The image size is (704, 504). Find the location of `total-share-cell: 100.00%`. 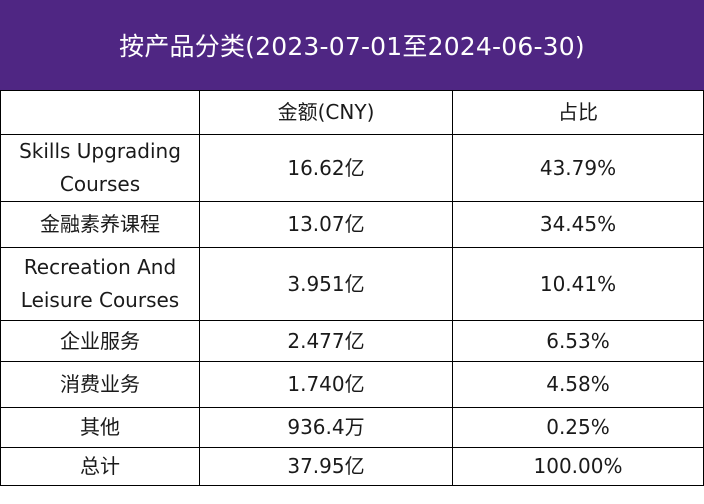

total-share-cell: 100.00% is located at coordinates (578, 466).